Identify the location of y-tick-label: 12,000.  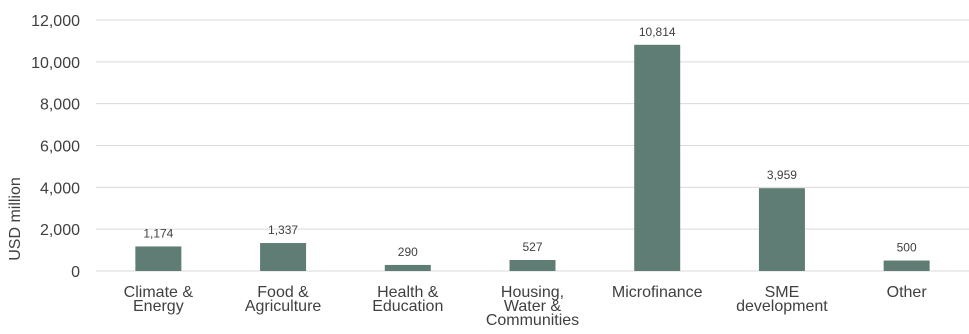
(55, 21).